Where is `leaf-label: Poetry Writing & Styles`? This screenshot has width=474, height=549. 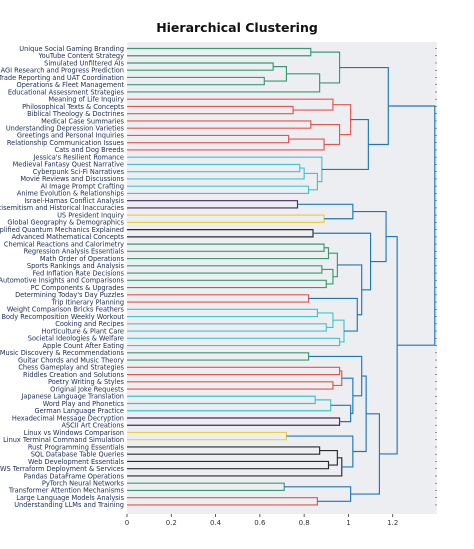
leaf-label: Poetry Writing & Styles is located at coordinates (86, 382).